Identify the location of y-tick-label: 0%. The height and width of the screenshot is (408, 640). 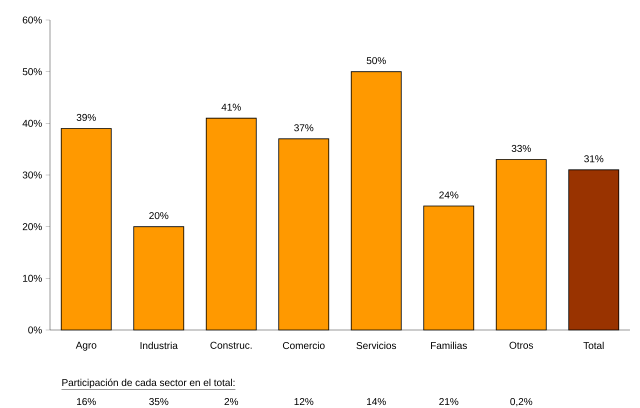
(35, 330).